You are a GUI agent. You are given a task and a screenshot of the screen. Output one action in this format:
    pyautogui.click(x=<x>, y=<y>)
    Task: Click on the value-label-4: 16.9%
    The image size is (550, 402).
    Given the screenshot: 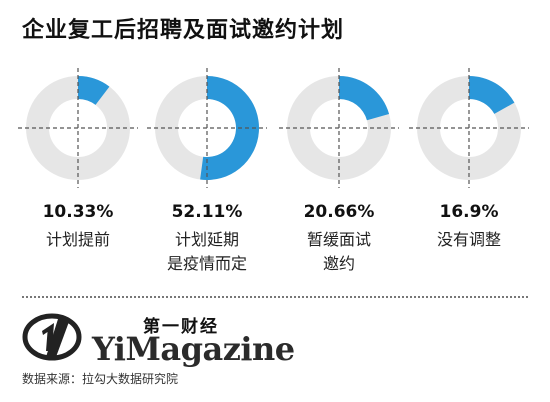 What is the action you would take?
    pyautogui.click(x=469, y=212)
    